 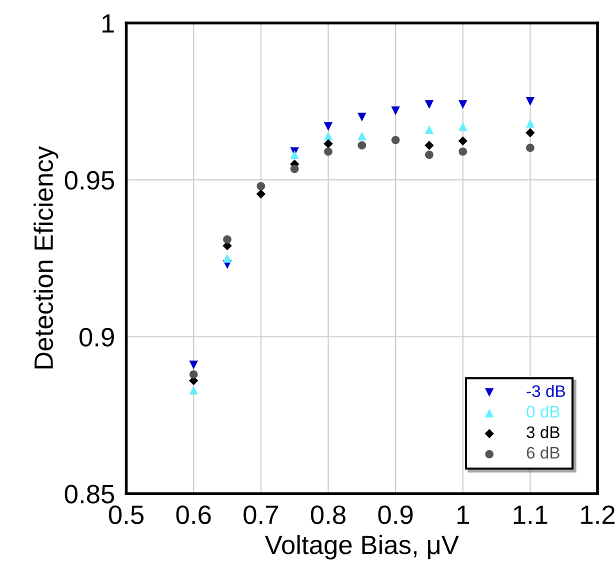 I want to click on y-tick-label: 0.95, so click(x=89, y=180).